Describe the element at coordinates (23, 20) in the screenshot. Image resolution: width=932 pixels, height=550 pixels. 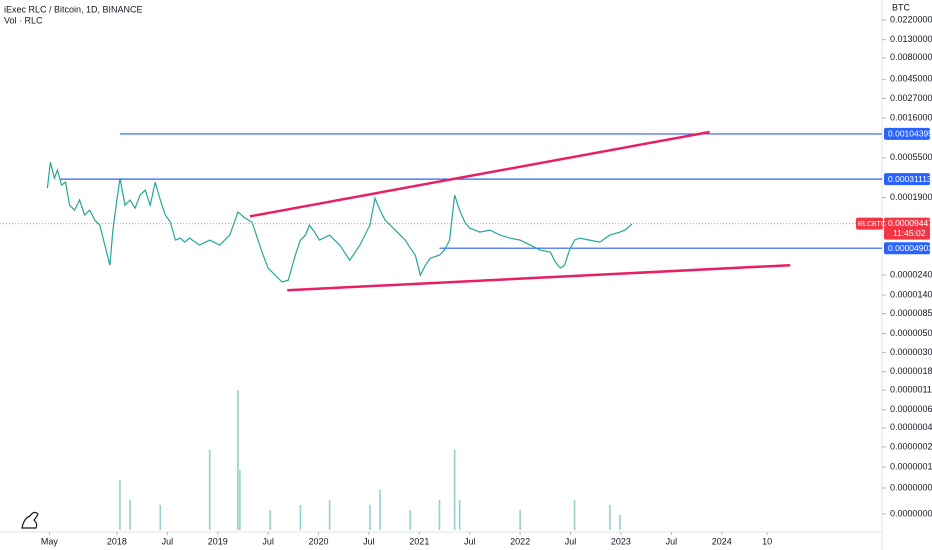
I see `volume-label: Vol · RLC` at that location.